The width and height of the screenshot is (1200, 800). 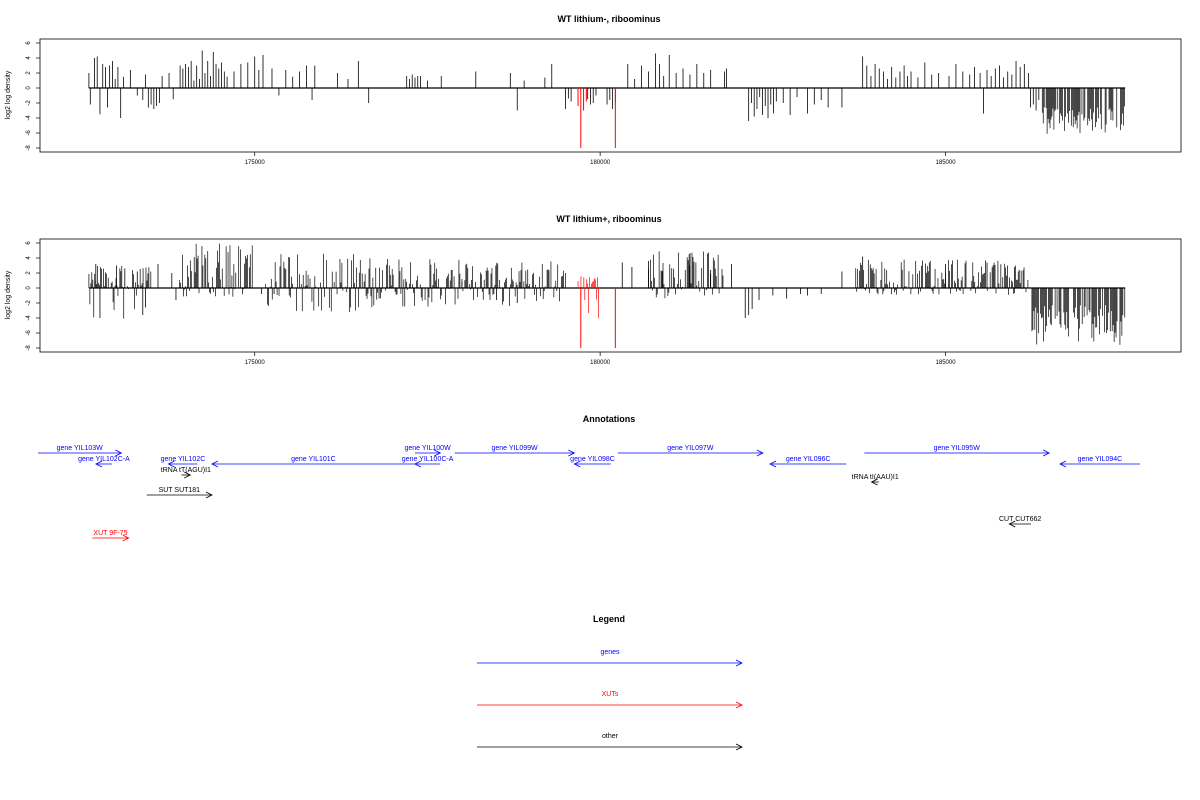 I want to click on feature-label: SUT SUT181, so click(x=180, y=490).